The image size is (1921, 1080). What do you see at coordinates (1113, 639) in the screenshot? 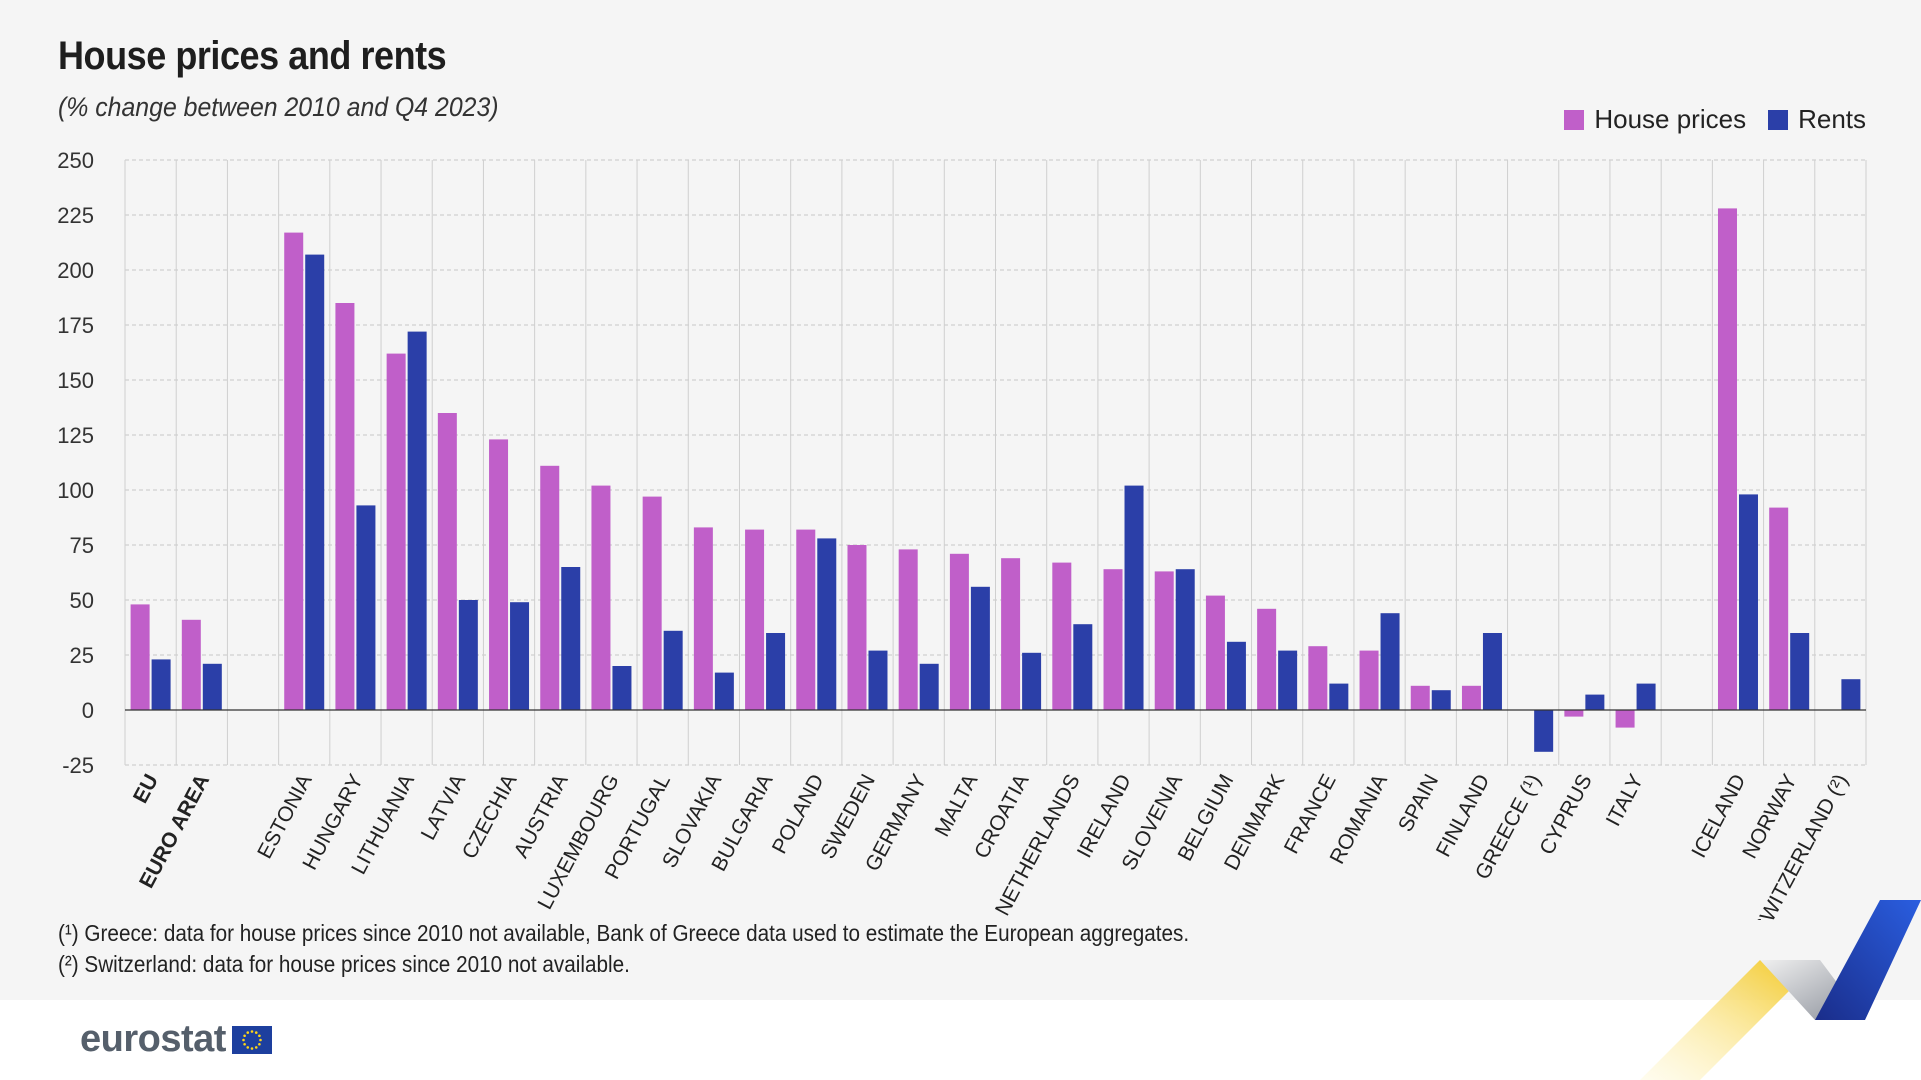
I see `bar-house-prices-ireland` at bounding box center [1113, 639].